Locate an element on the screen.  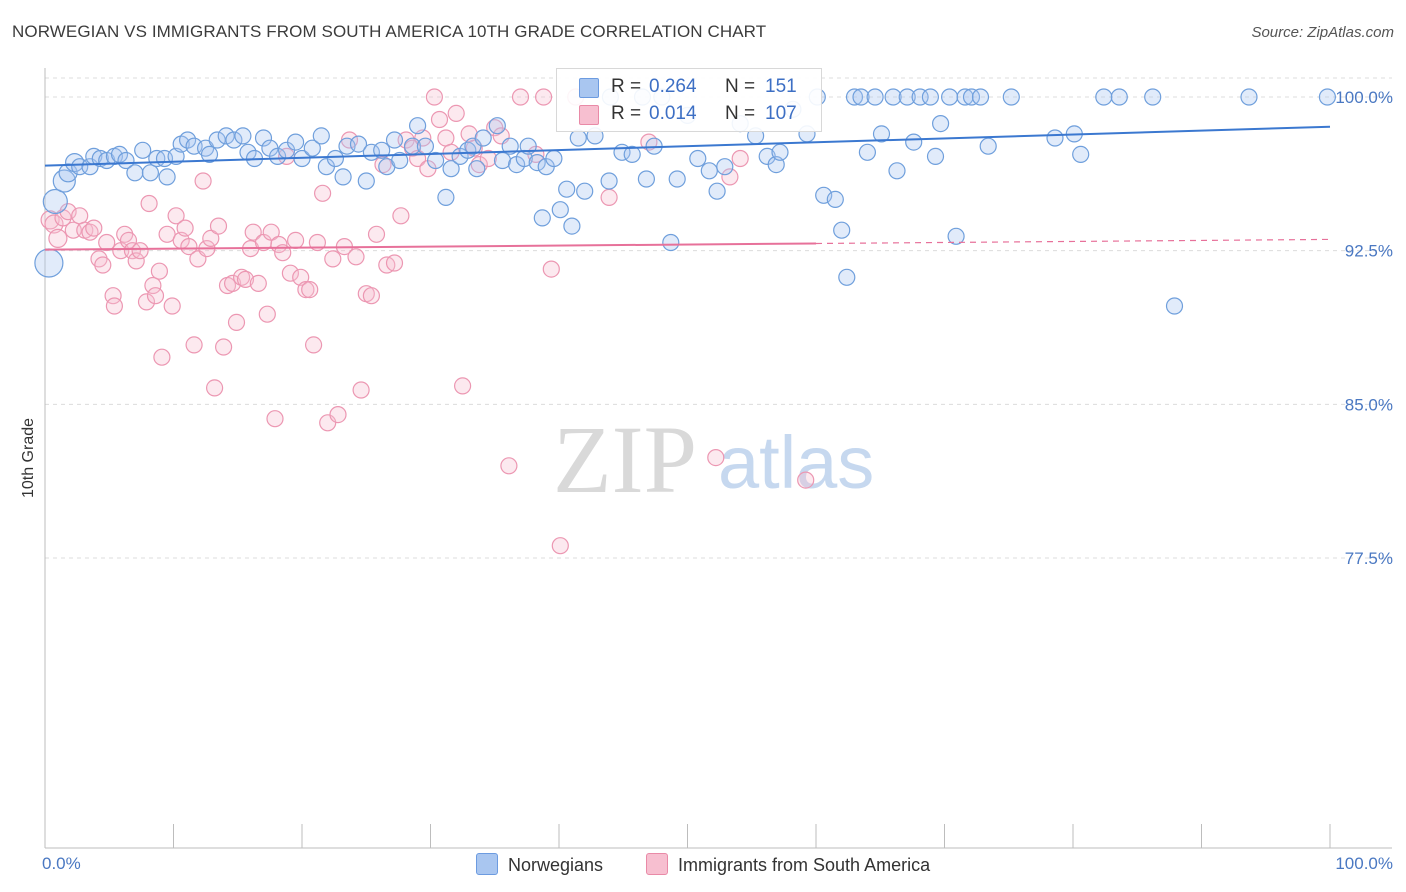
legend-item-immigrants: Immigrants from South America is located at coordinates (788, 865).